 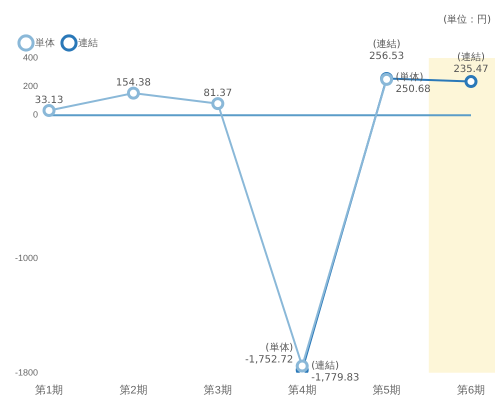 What do you see at coordinates (335, 372) in the screenshot?
I see `data-label: (連結) -1,779.83` at bounding box center [335, 372].